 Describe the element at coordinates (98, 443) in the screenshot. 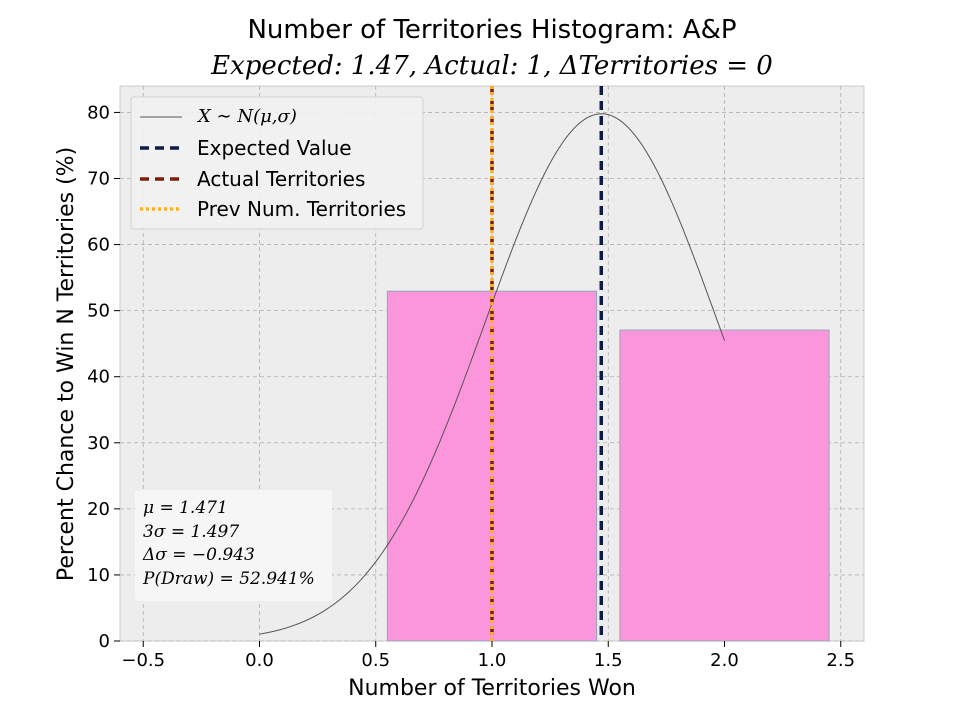

I see `y-tick-label: 30` at that location.